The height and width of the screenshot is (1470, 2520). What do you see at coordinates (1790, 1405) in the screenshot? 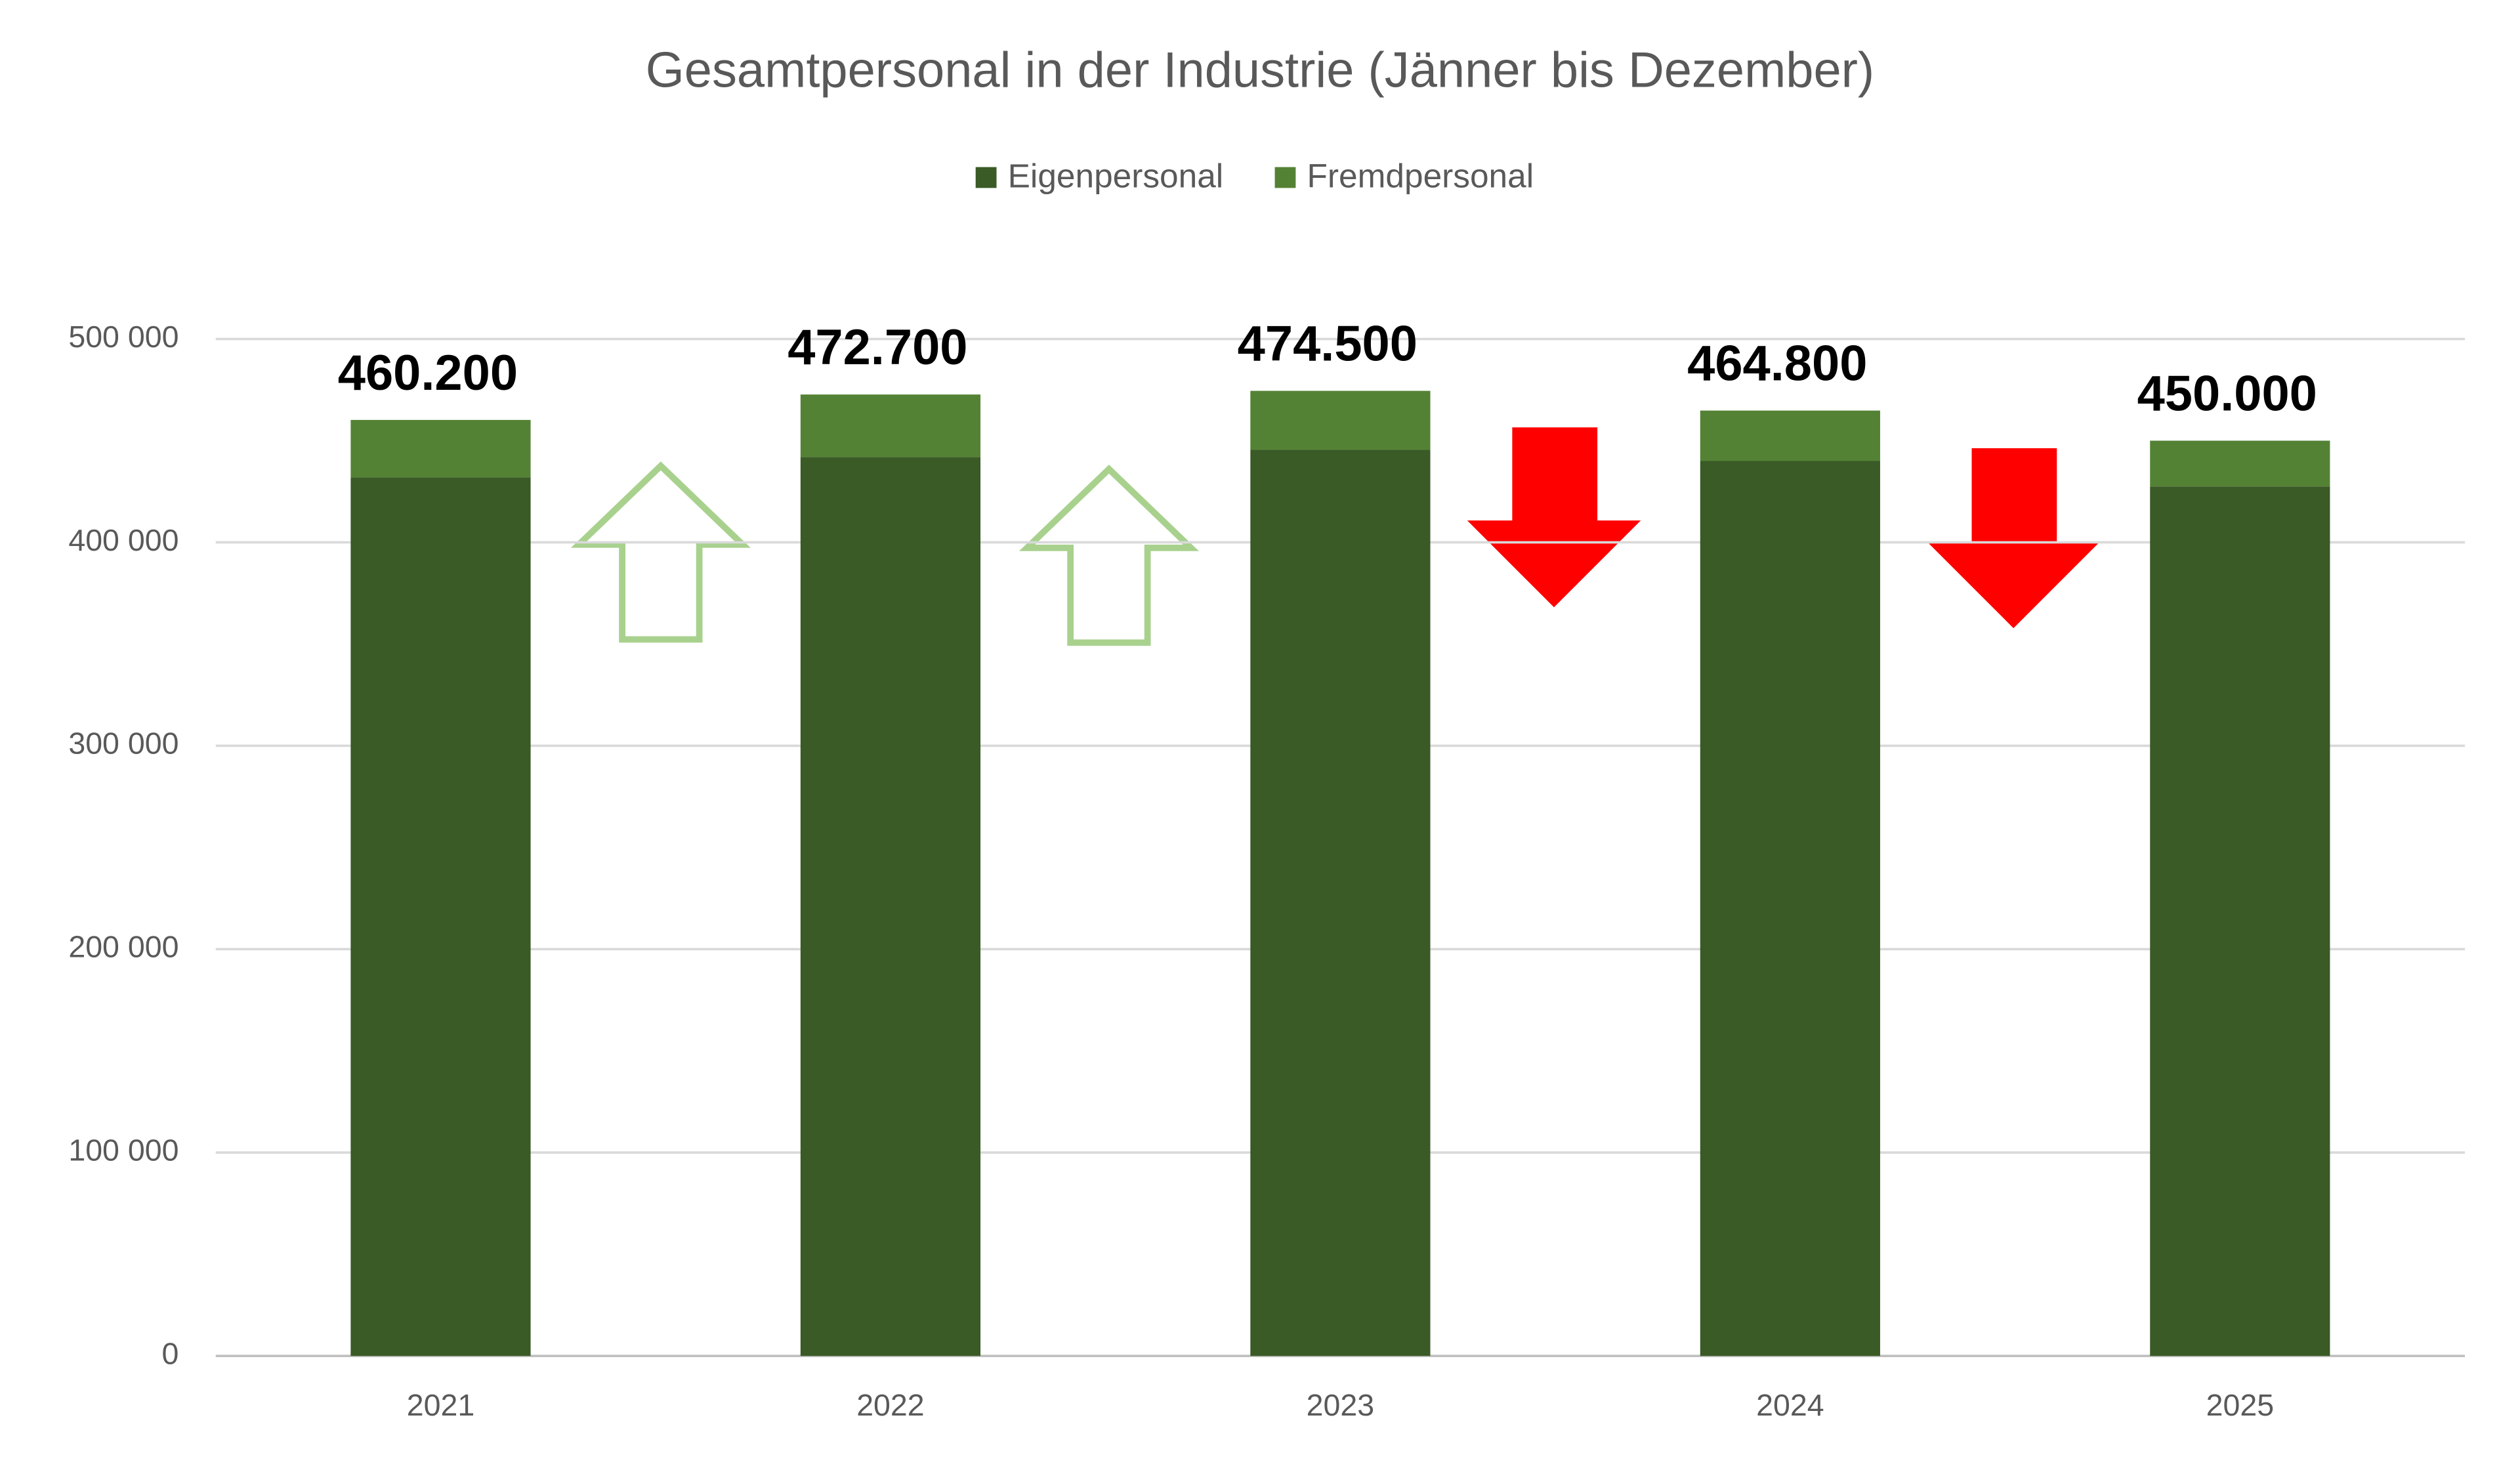
I see `x-tick-label: 2024` at bounding box center [1790, 1405].